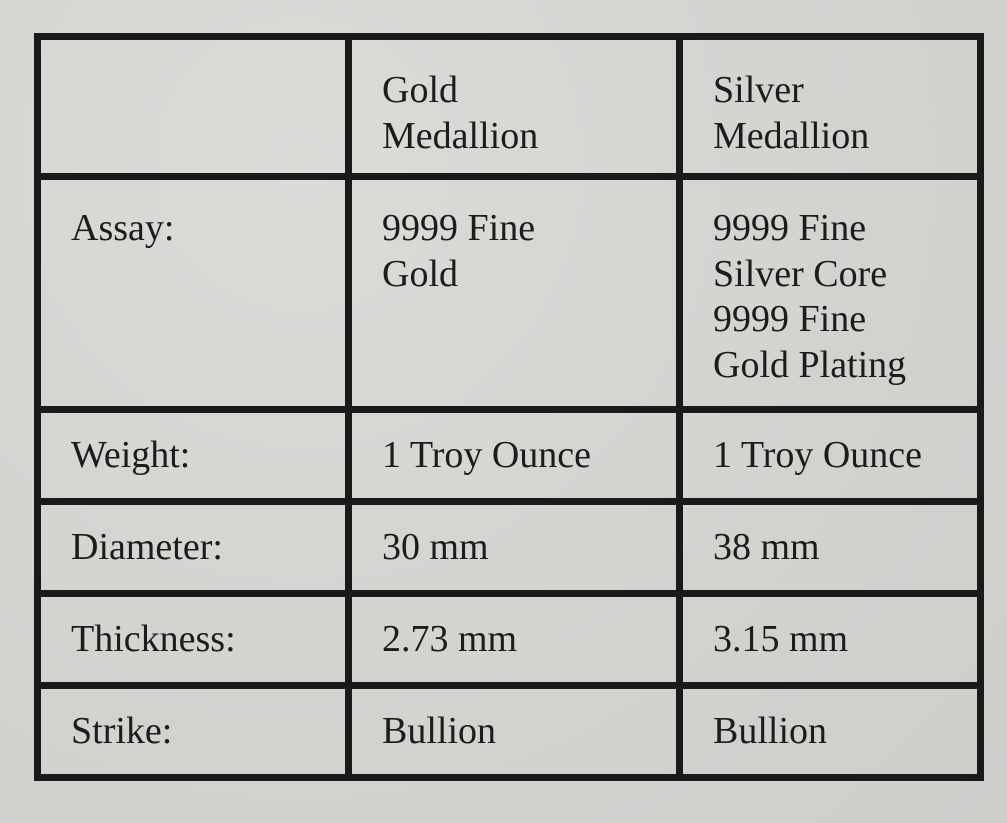 This screenshot has height=823, width=1007. I want to click on header-text: Gold, so click(420, 90).